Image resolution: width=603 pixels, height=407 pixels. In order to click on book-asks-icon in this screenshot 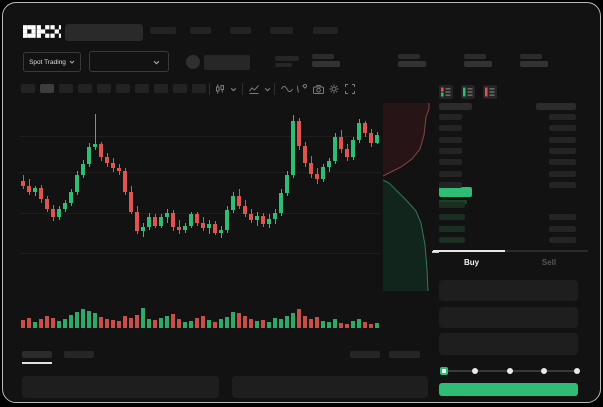, I will do `click(490, 92)`.